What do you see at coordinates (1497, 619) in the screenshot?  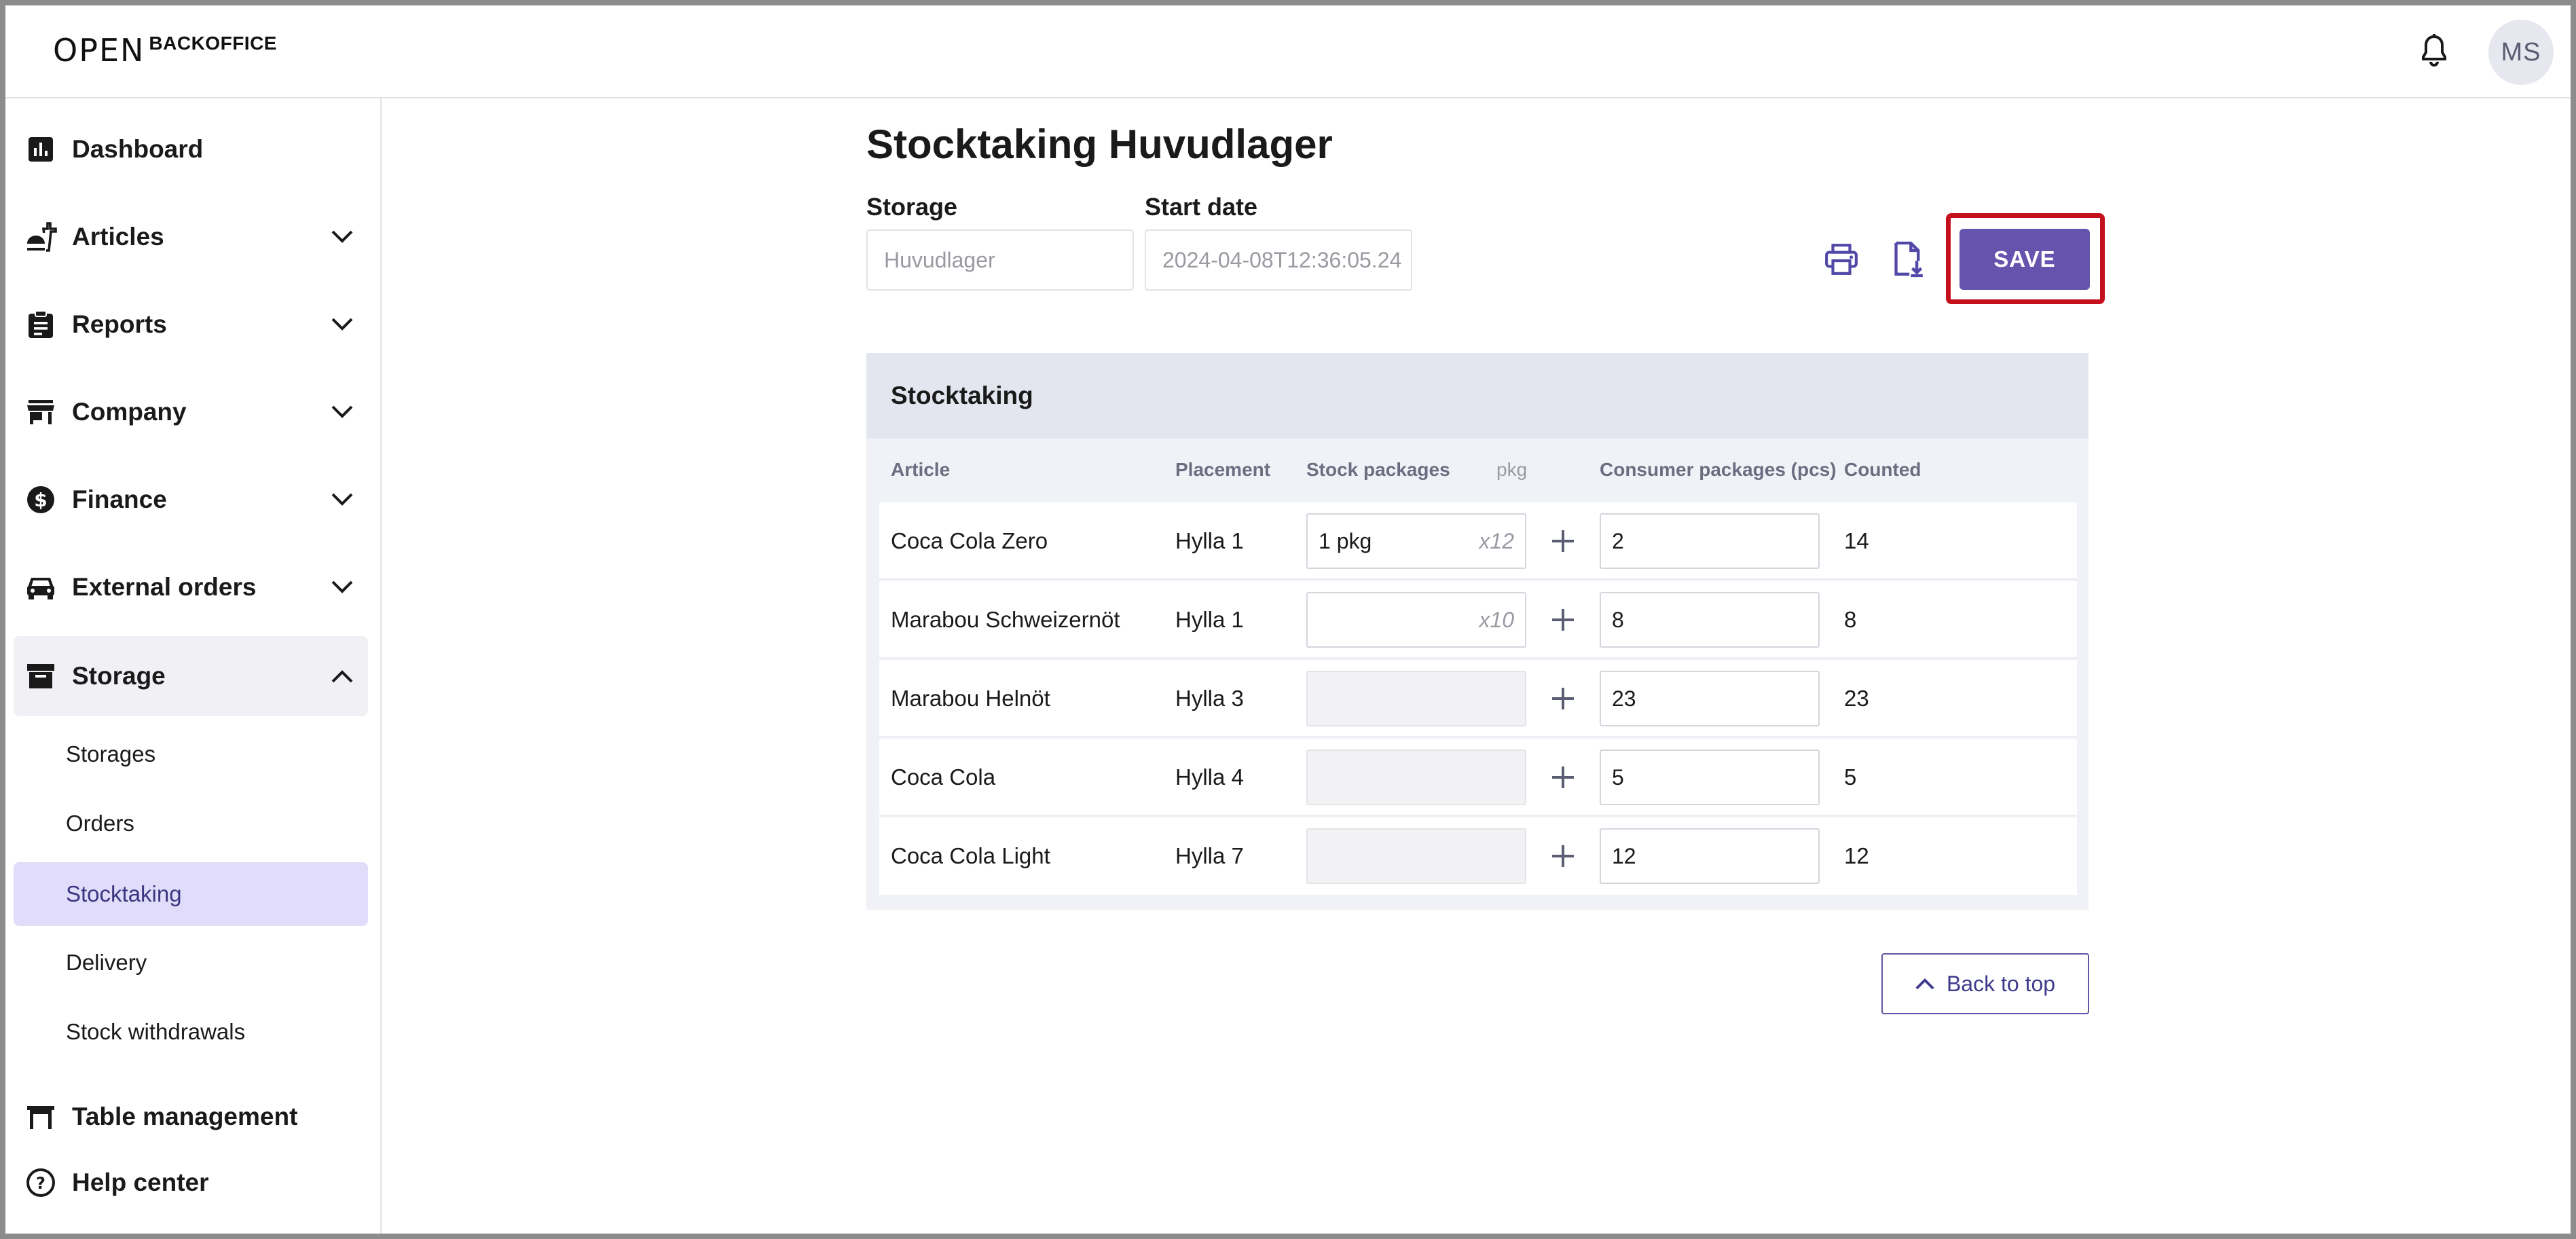 I see `package-multiplier: x10` at bounding box center [1497, 619].